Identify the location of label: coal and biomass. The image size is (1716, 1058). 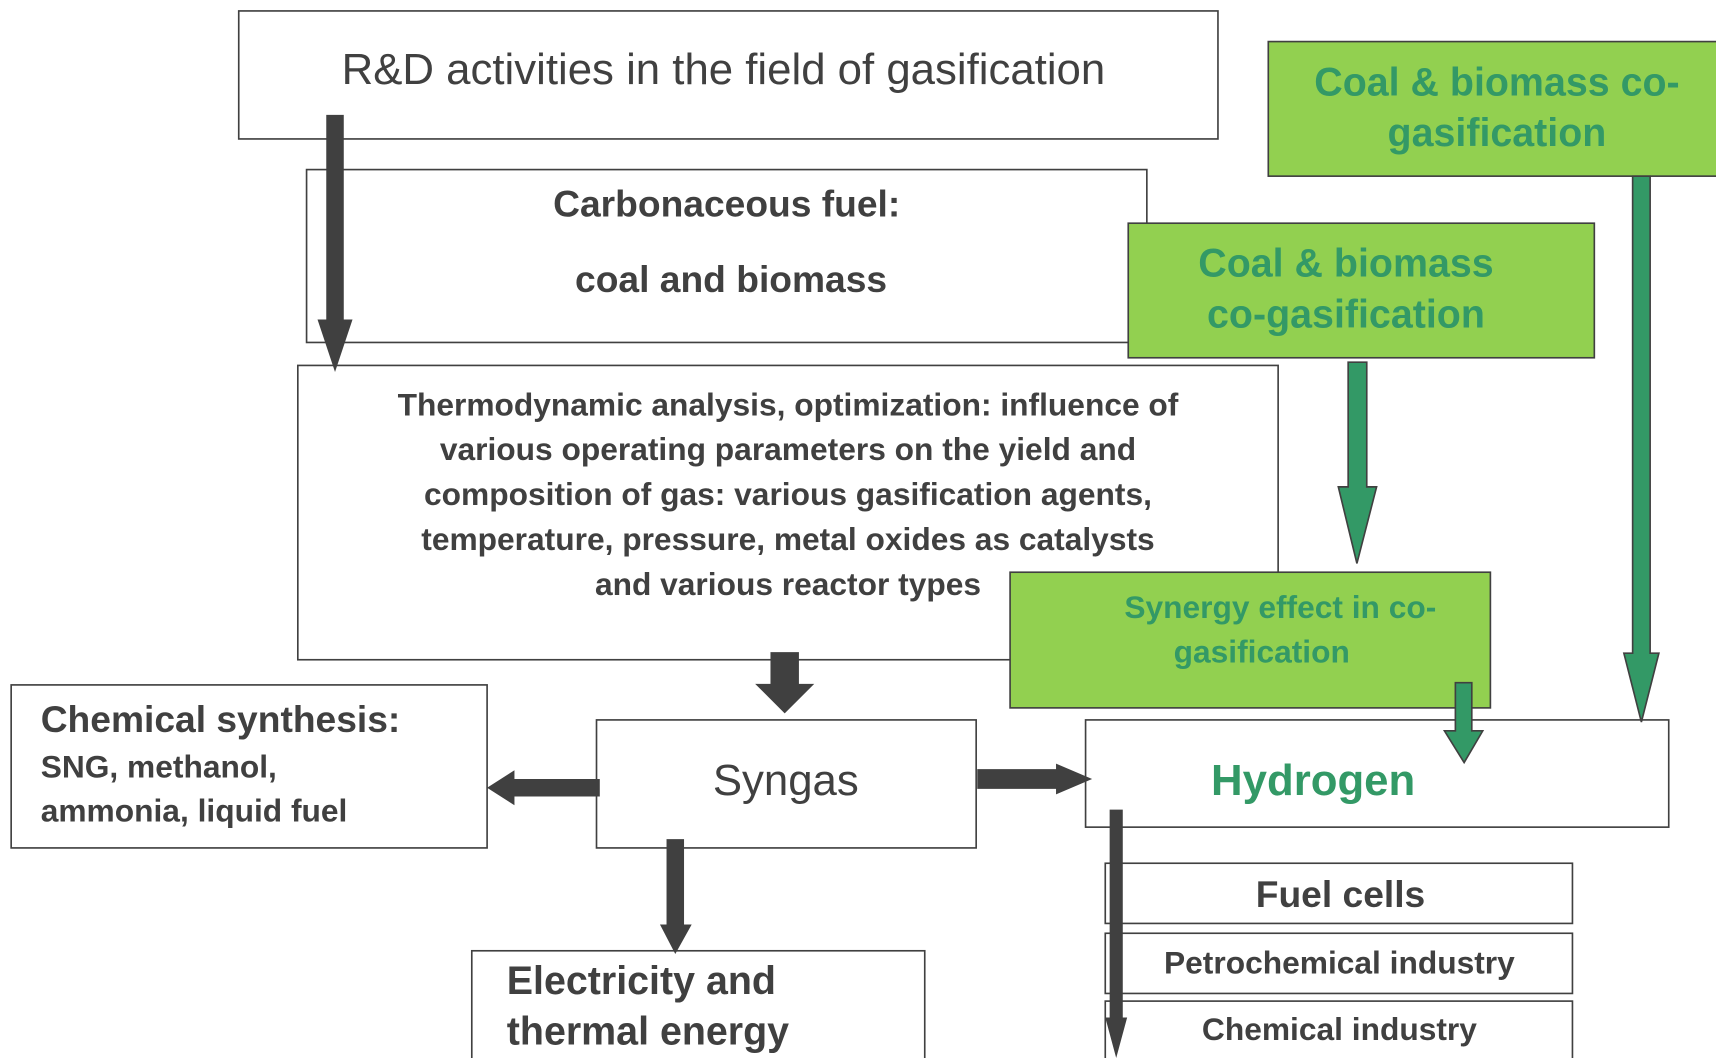
(731, 279).